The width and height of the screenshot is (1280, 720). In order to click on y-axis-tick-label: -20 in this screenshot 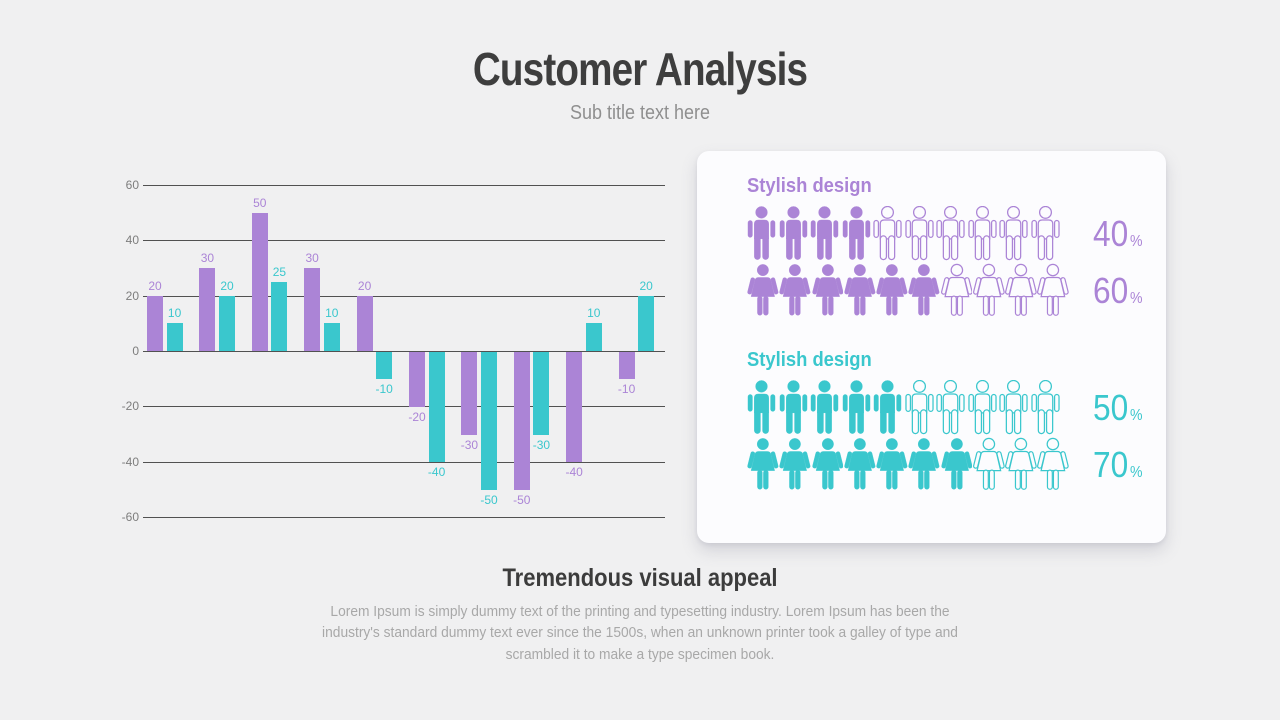, I will do `click(130, 406)`.